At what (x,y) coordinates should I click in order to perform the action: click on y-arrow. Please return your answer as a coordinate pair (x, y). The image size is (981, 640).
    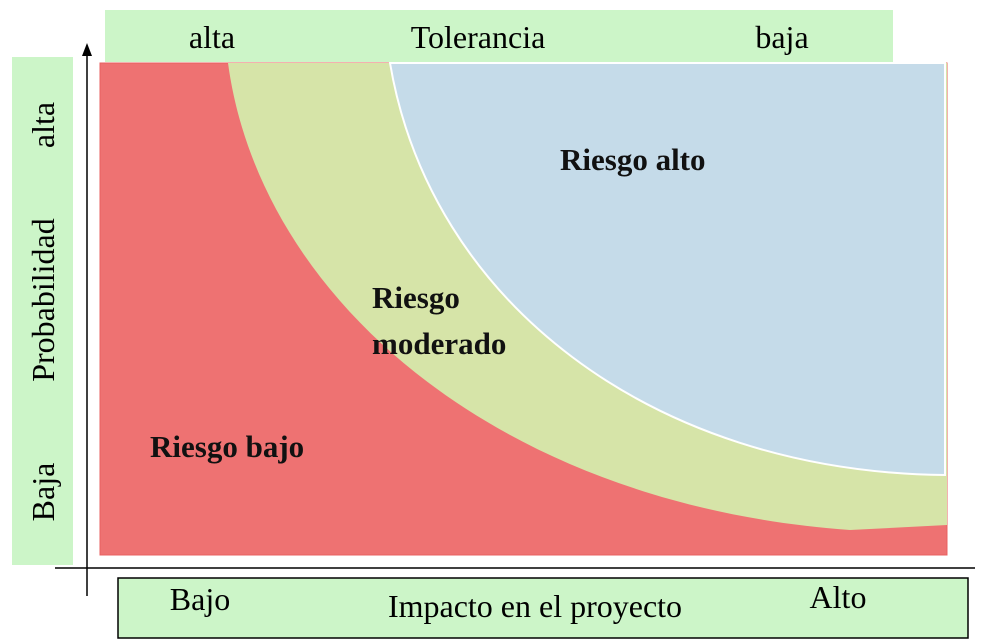
    Looking at the image, I should click on (87, 49).